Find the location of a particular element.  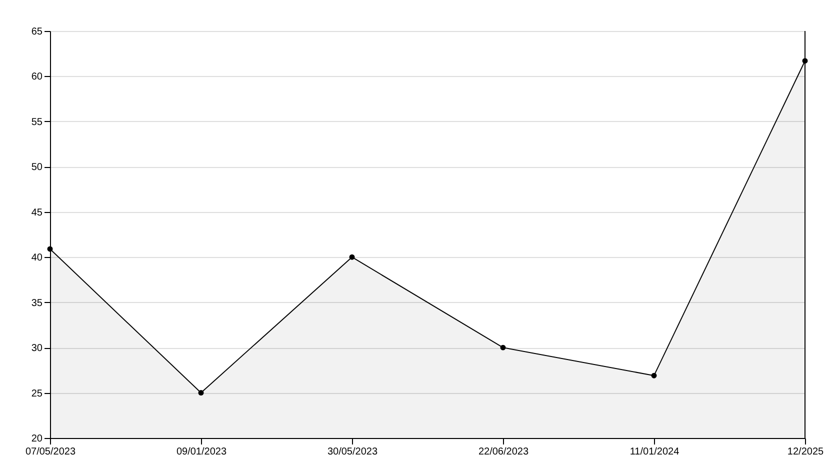

y-tick-label: 45 is located at coordinates (37, 212).